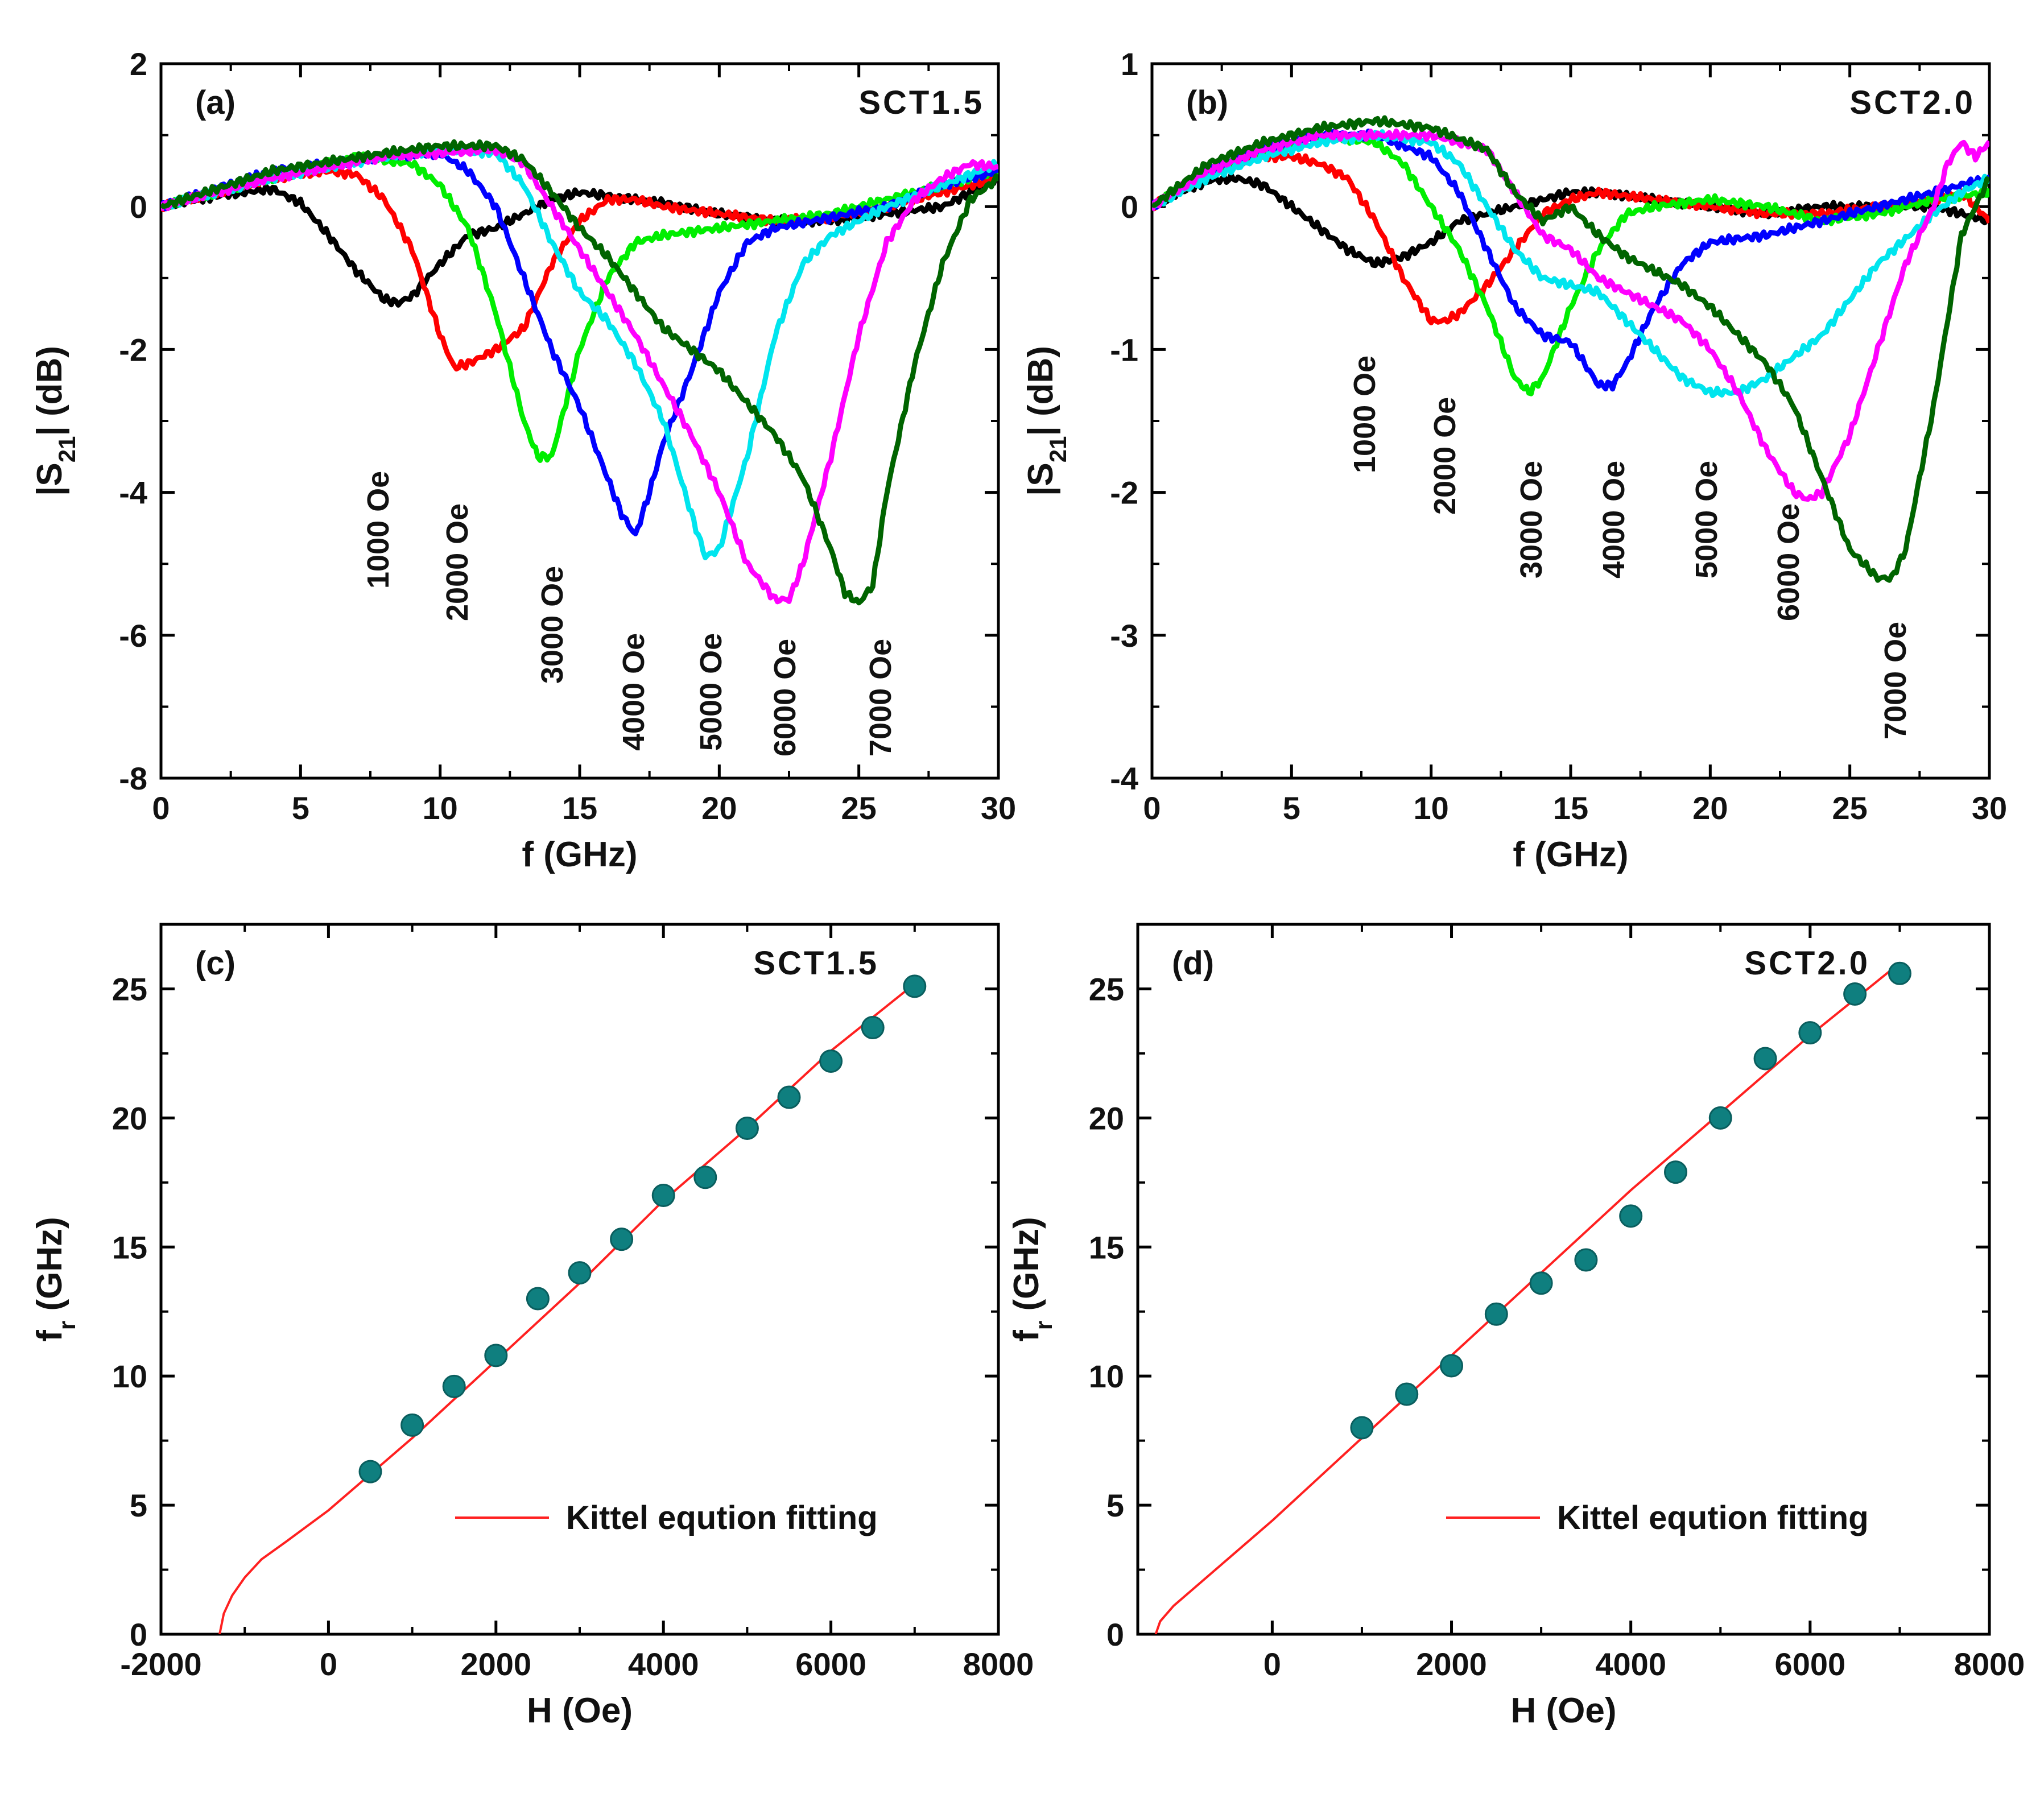 This screenshot has width=2044, height=1810. I want to click on panel-label: (d), so click(1193, 963).